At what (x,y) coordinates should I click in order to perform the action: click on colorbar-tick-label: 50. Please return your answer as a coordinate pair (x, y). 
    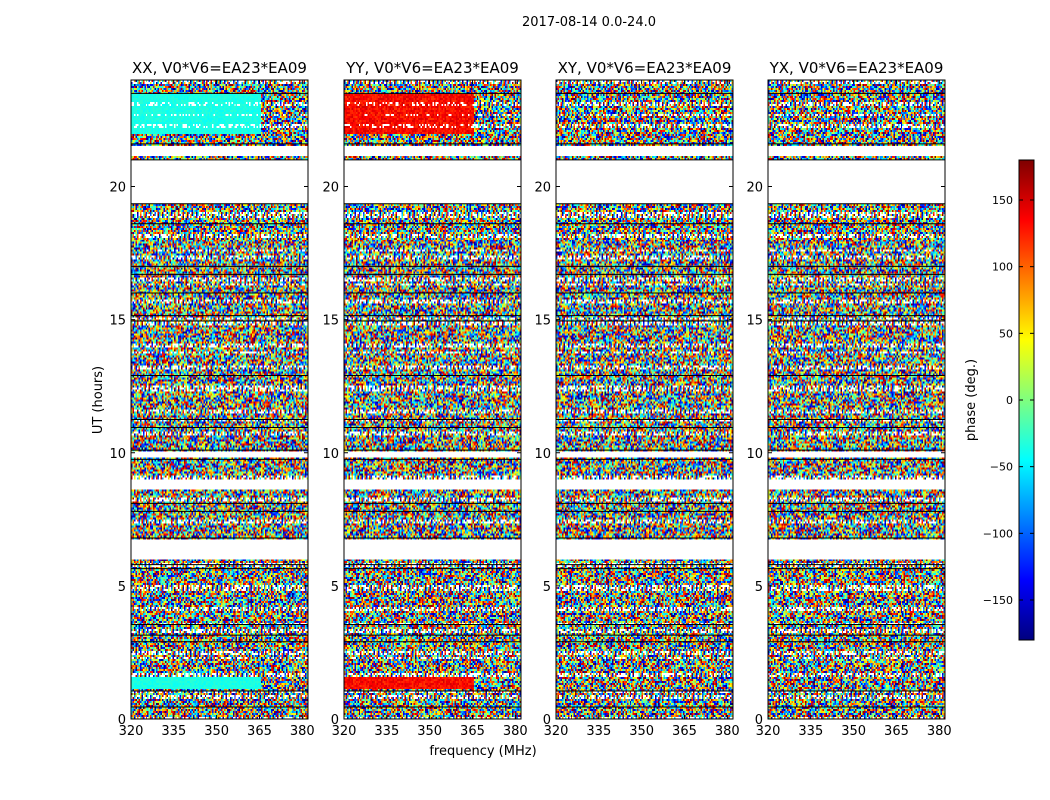
    Looking at the image, I should click on (1006, 333).